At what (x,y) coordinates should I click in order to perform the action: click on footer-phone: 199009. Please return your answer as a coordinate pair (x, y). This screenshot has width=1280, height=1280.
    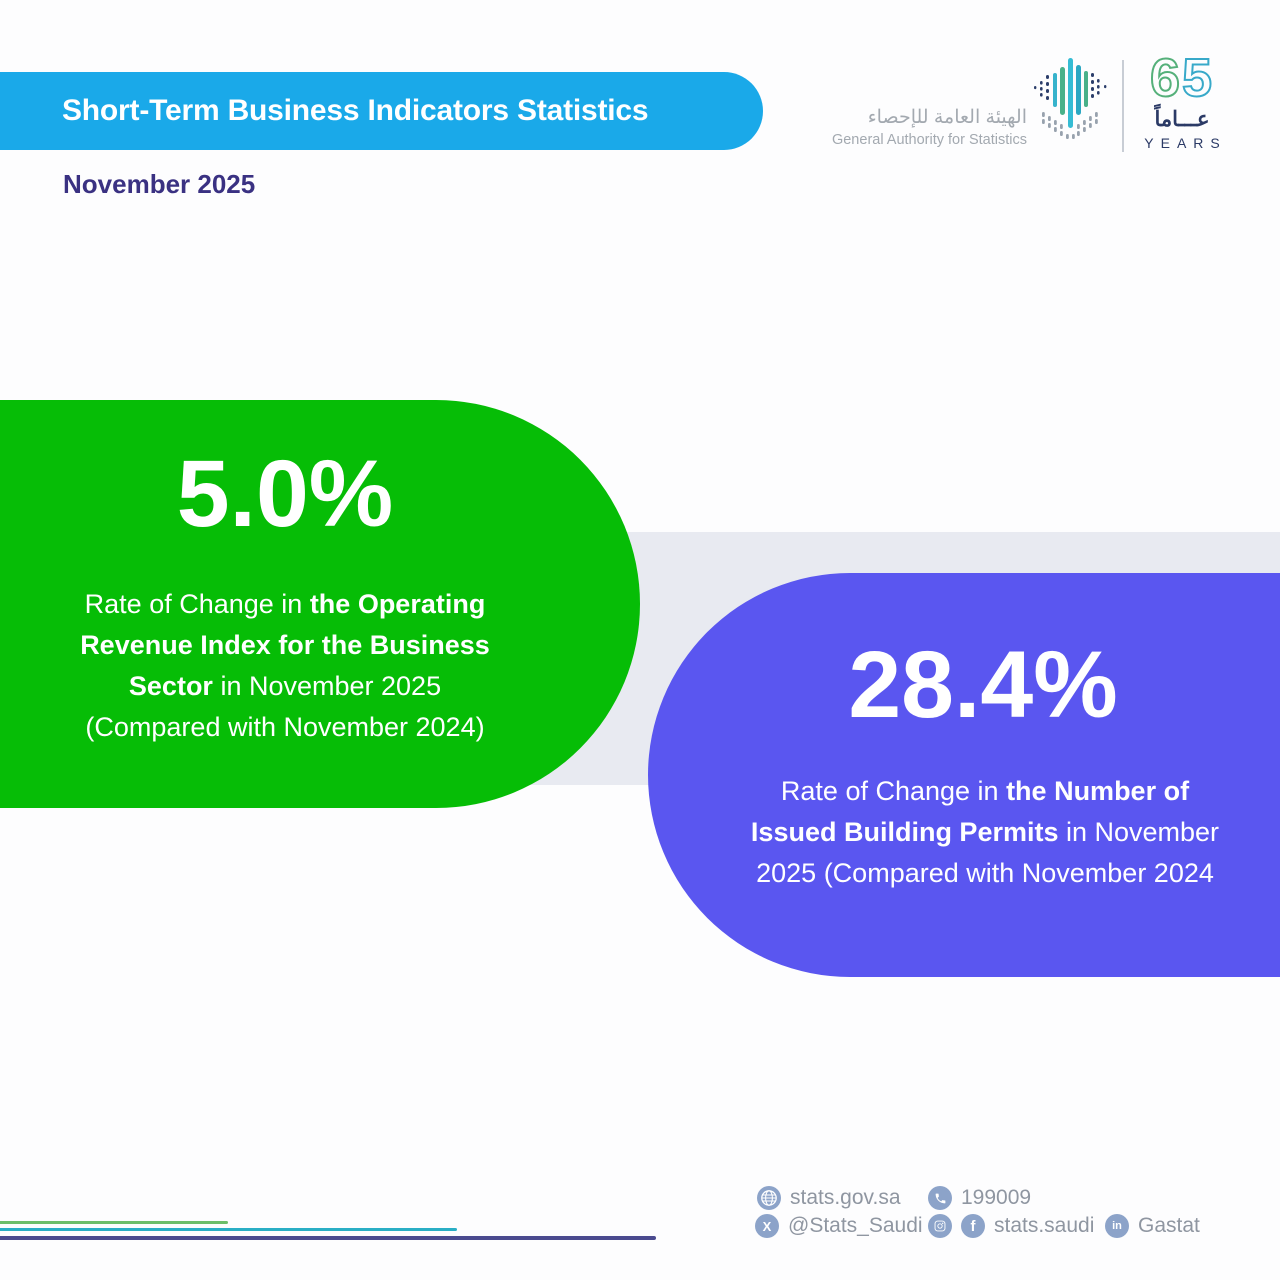
    Looking at the image, I should click on (979, 1198).